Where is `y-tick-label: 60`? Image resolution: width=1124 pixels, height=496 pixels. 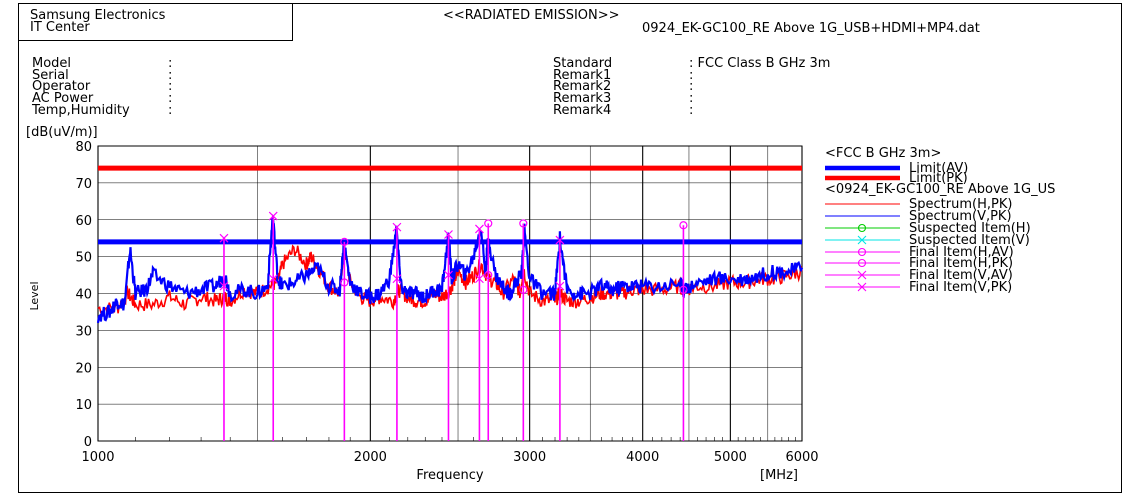
y-tick-label: 60 is located at coordinates (83, 221).